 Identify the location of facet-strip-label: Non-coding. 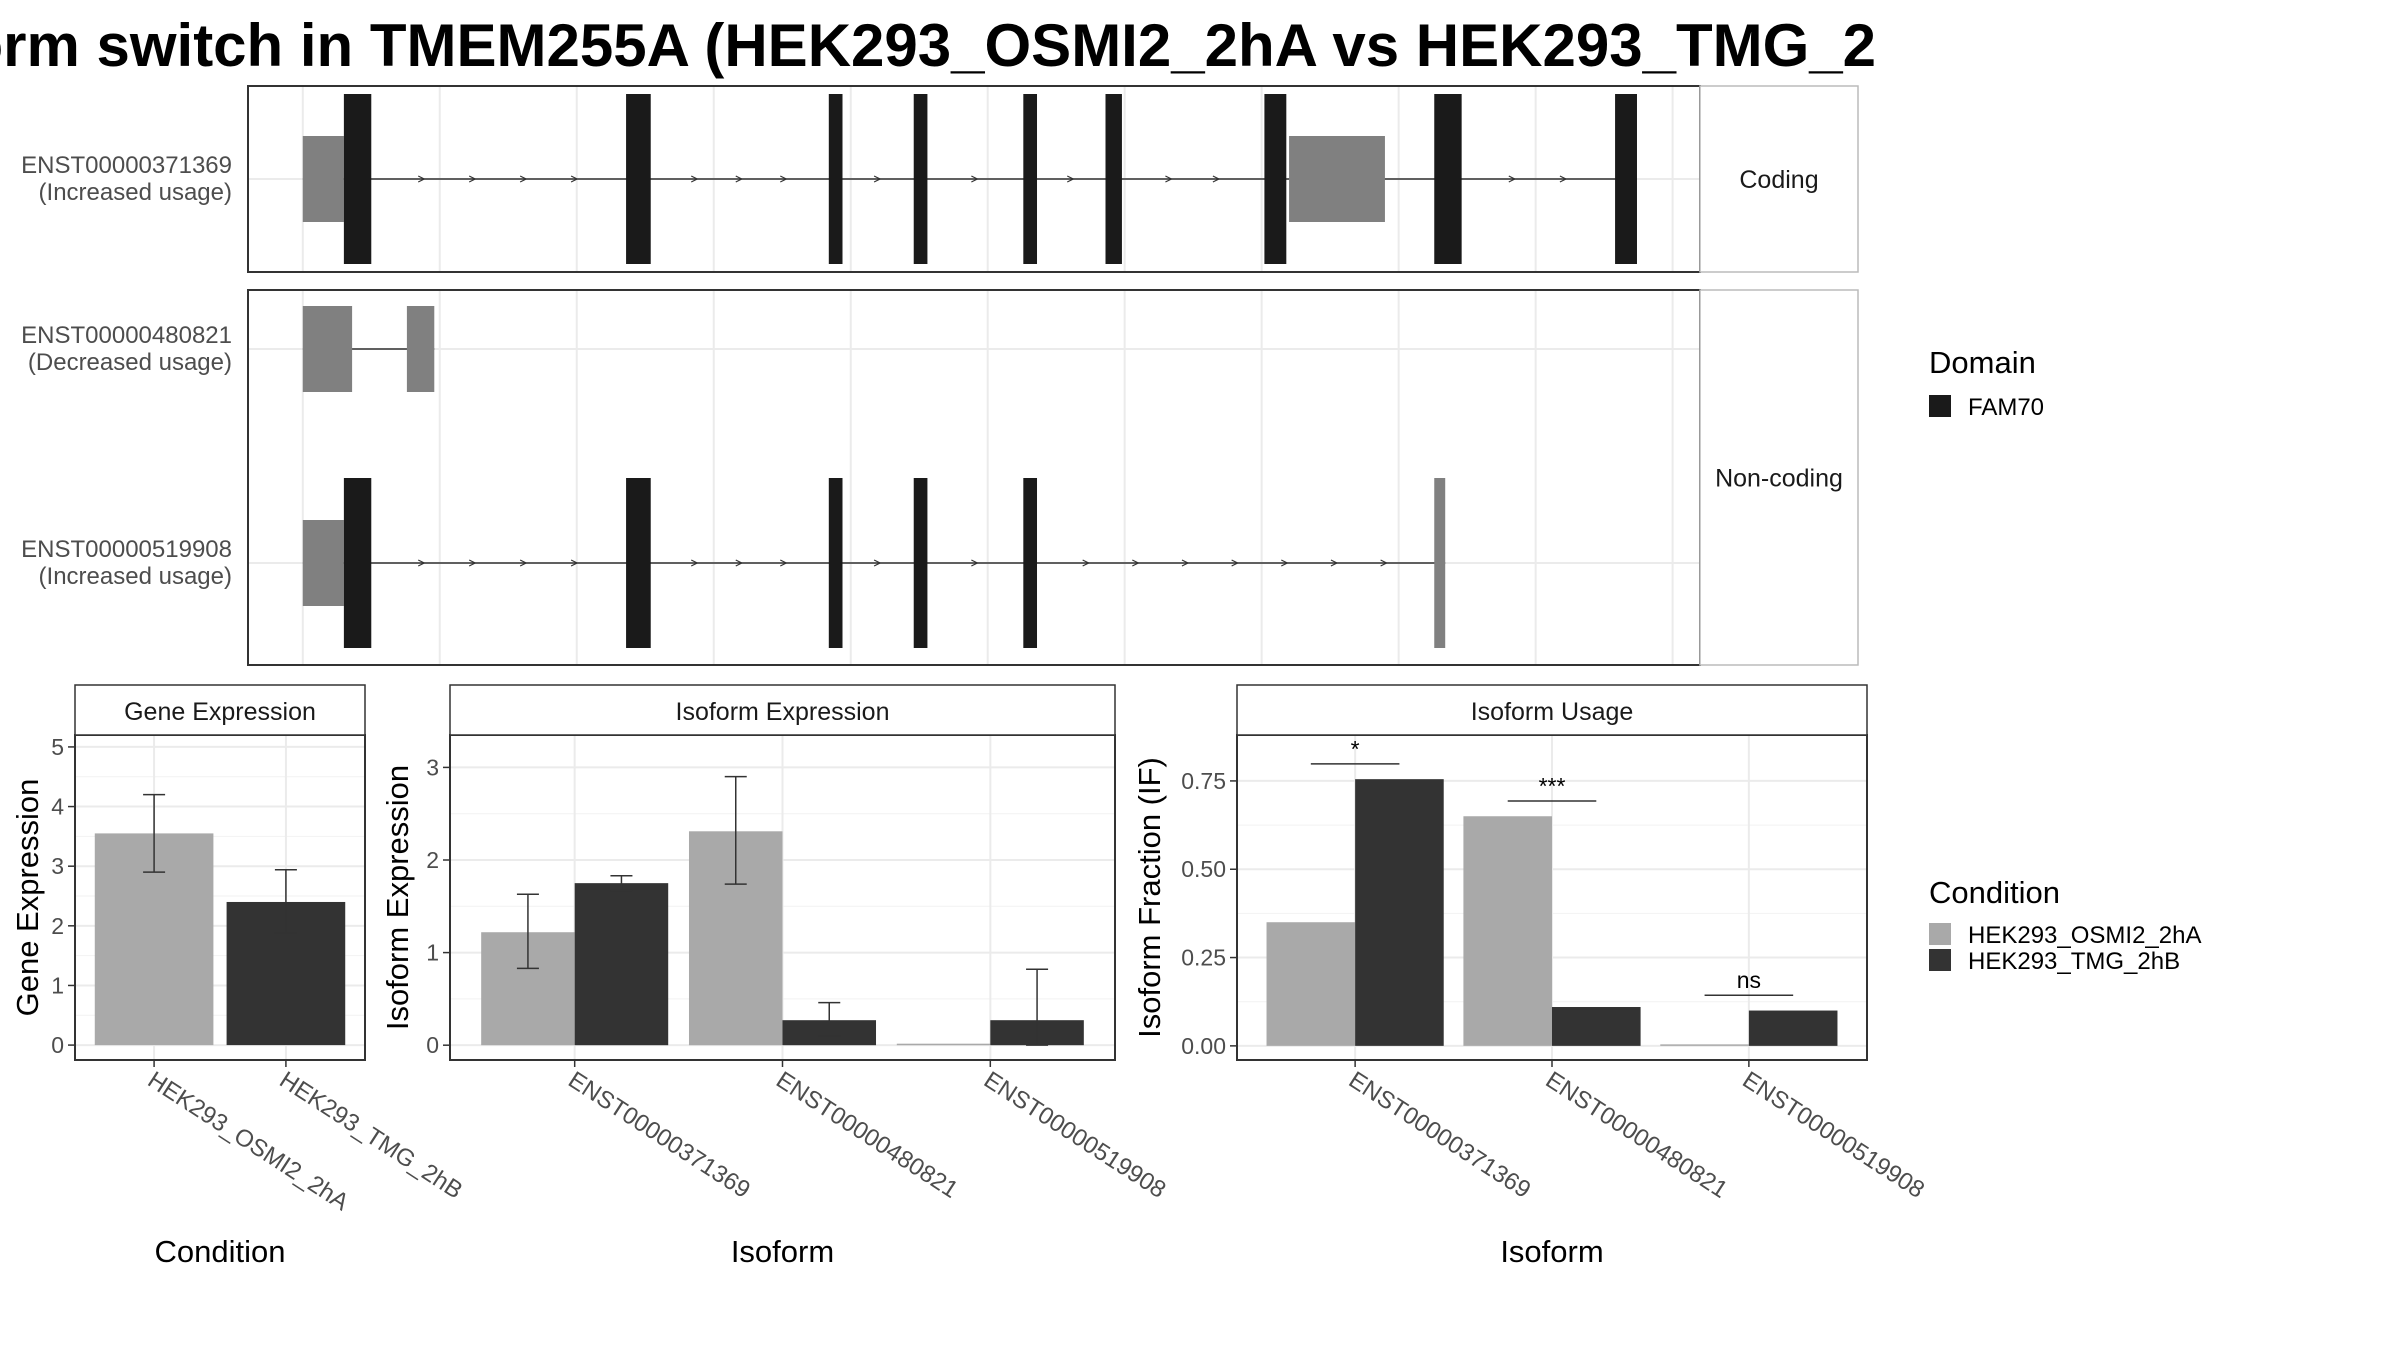
(1779, 479).